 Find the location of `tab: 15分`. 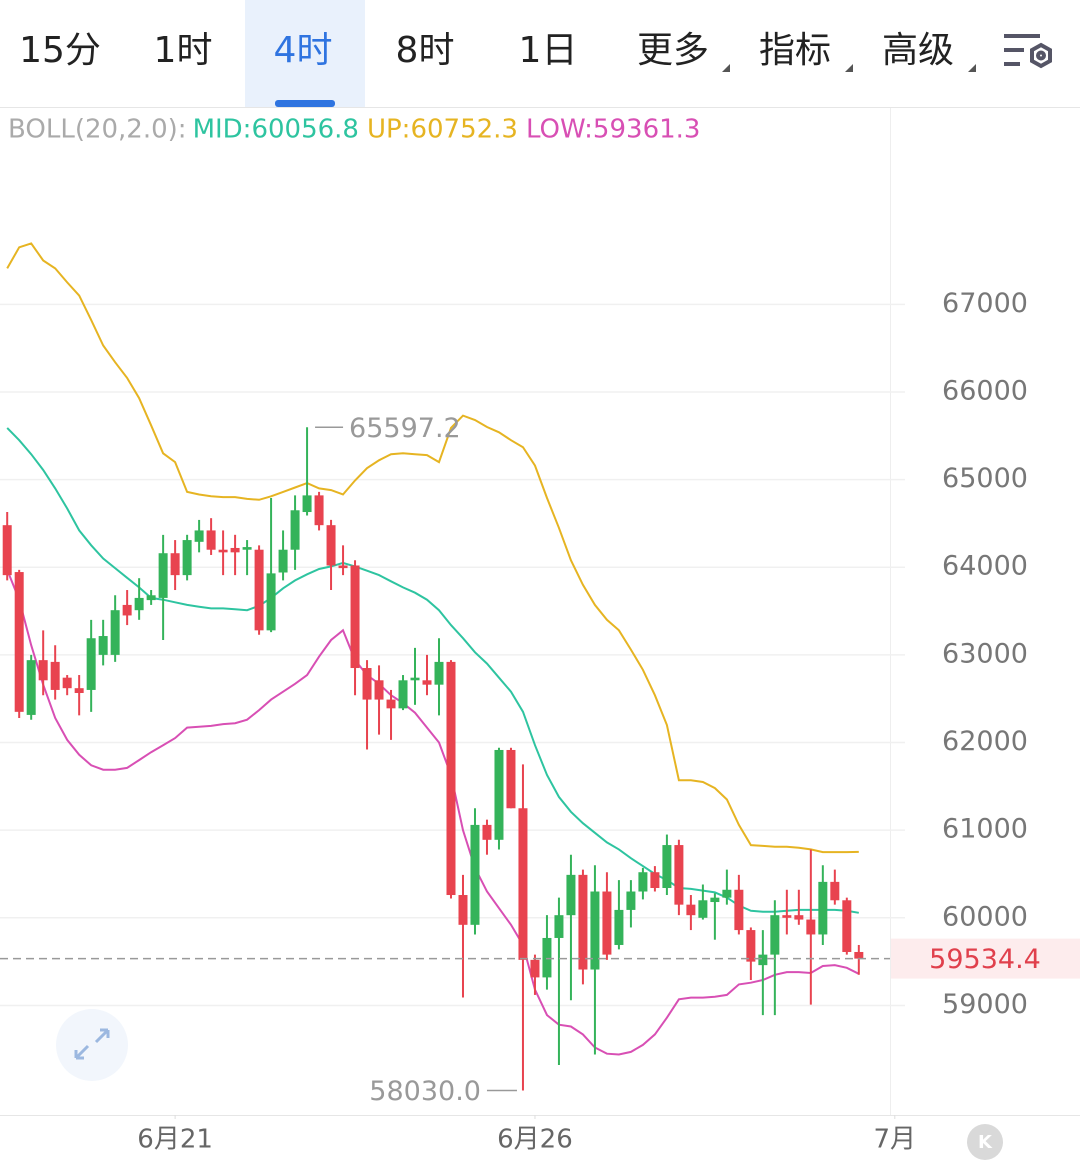

tab: 15分 is located at coordinates (60, 50).